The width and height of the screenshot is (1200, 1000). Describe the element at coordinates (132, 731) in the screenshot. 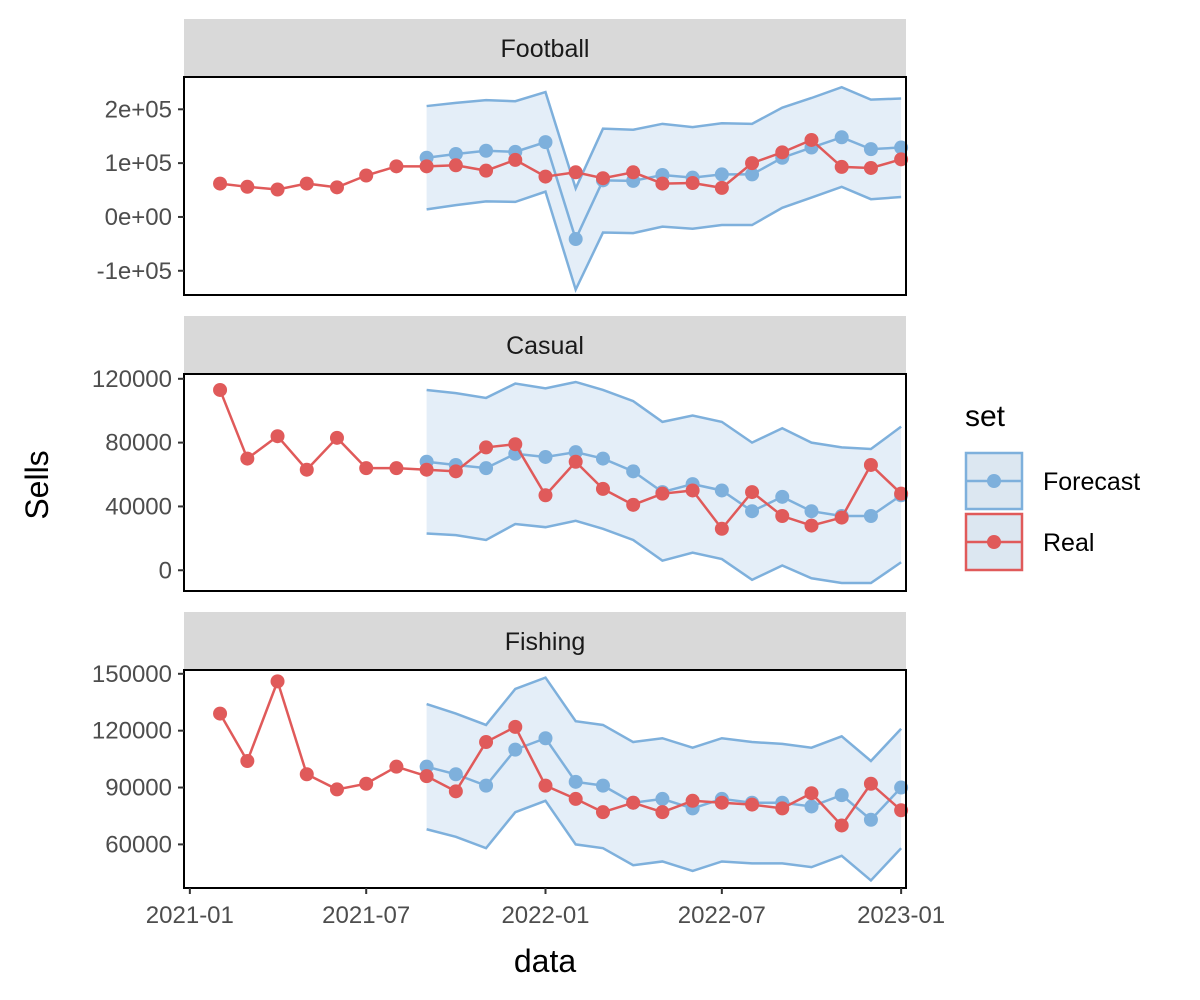

I see `y-tick-label-fishing: 120000` at that location.